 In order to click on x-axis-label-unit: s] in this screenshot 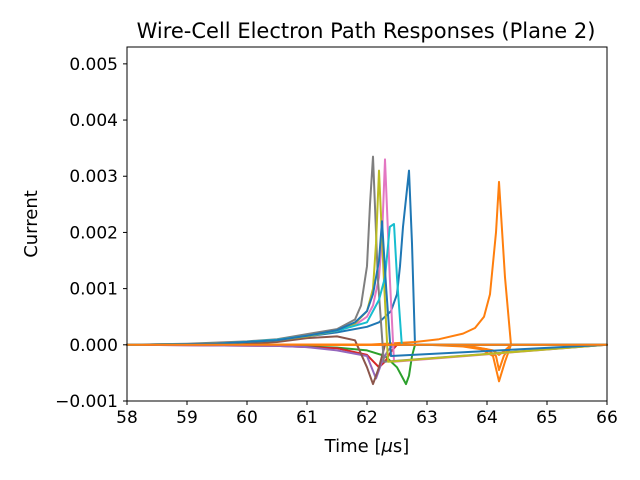, I will do `click(401, 446)`.